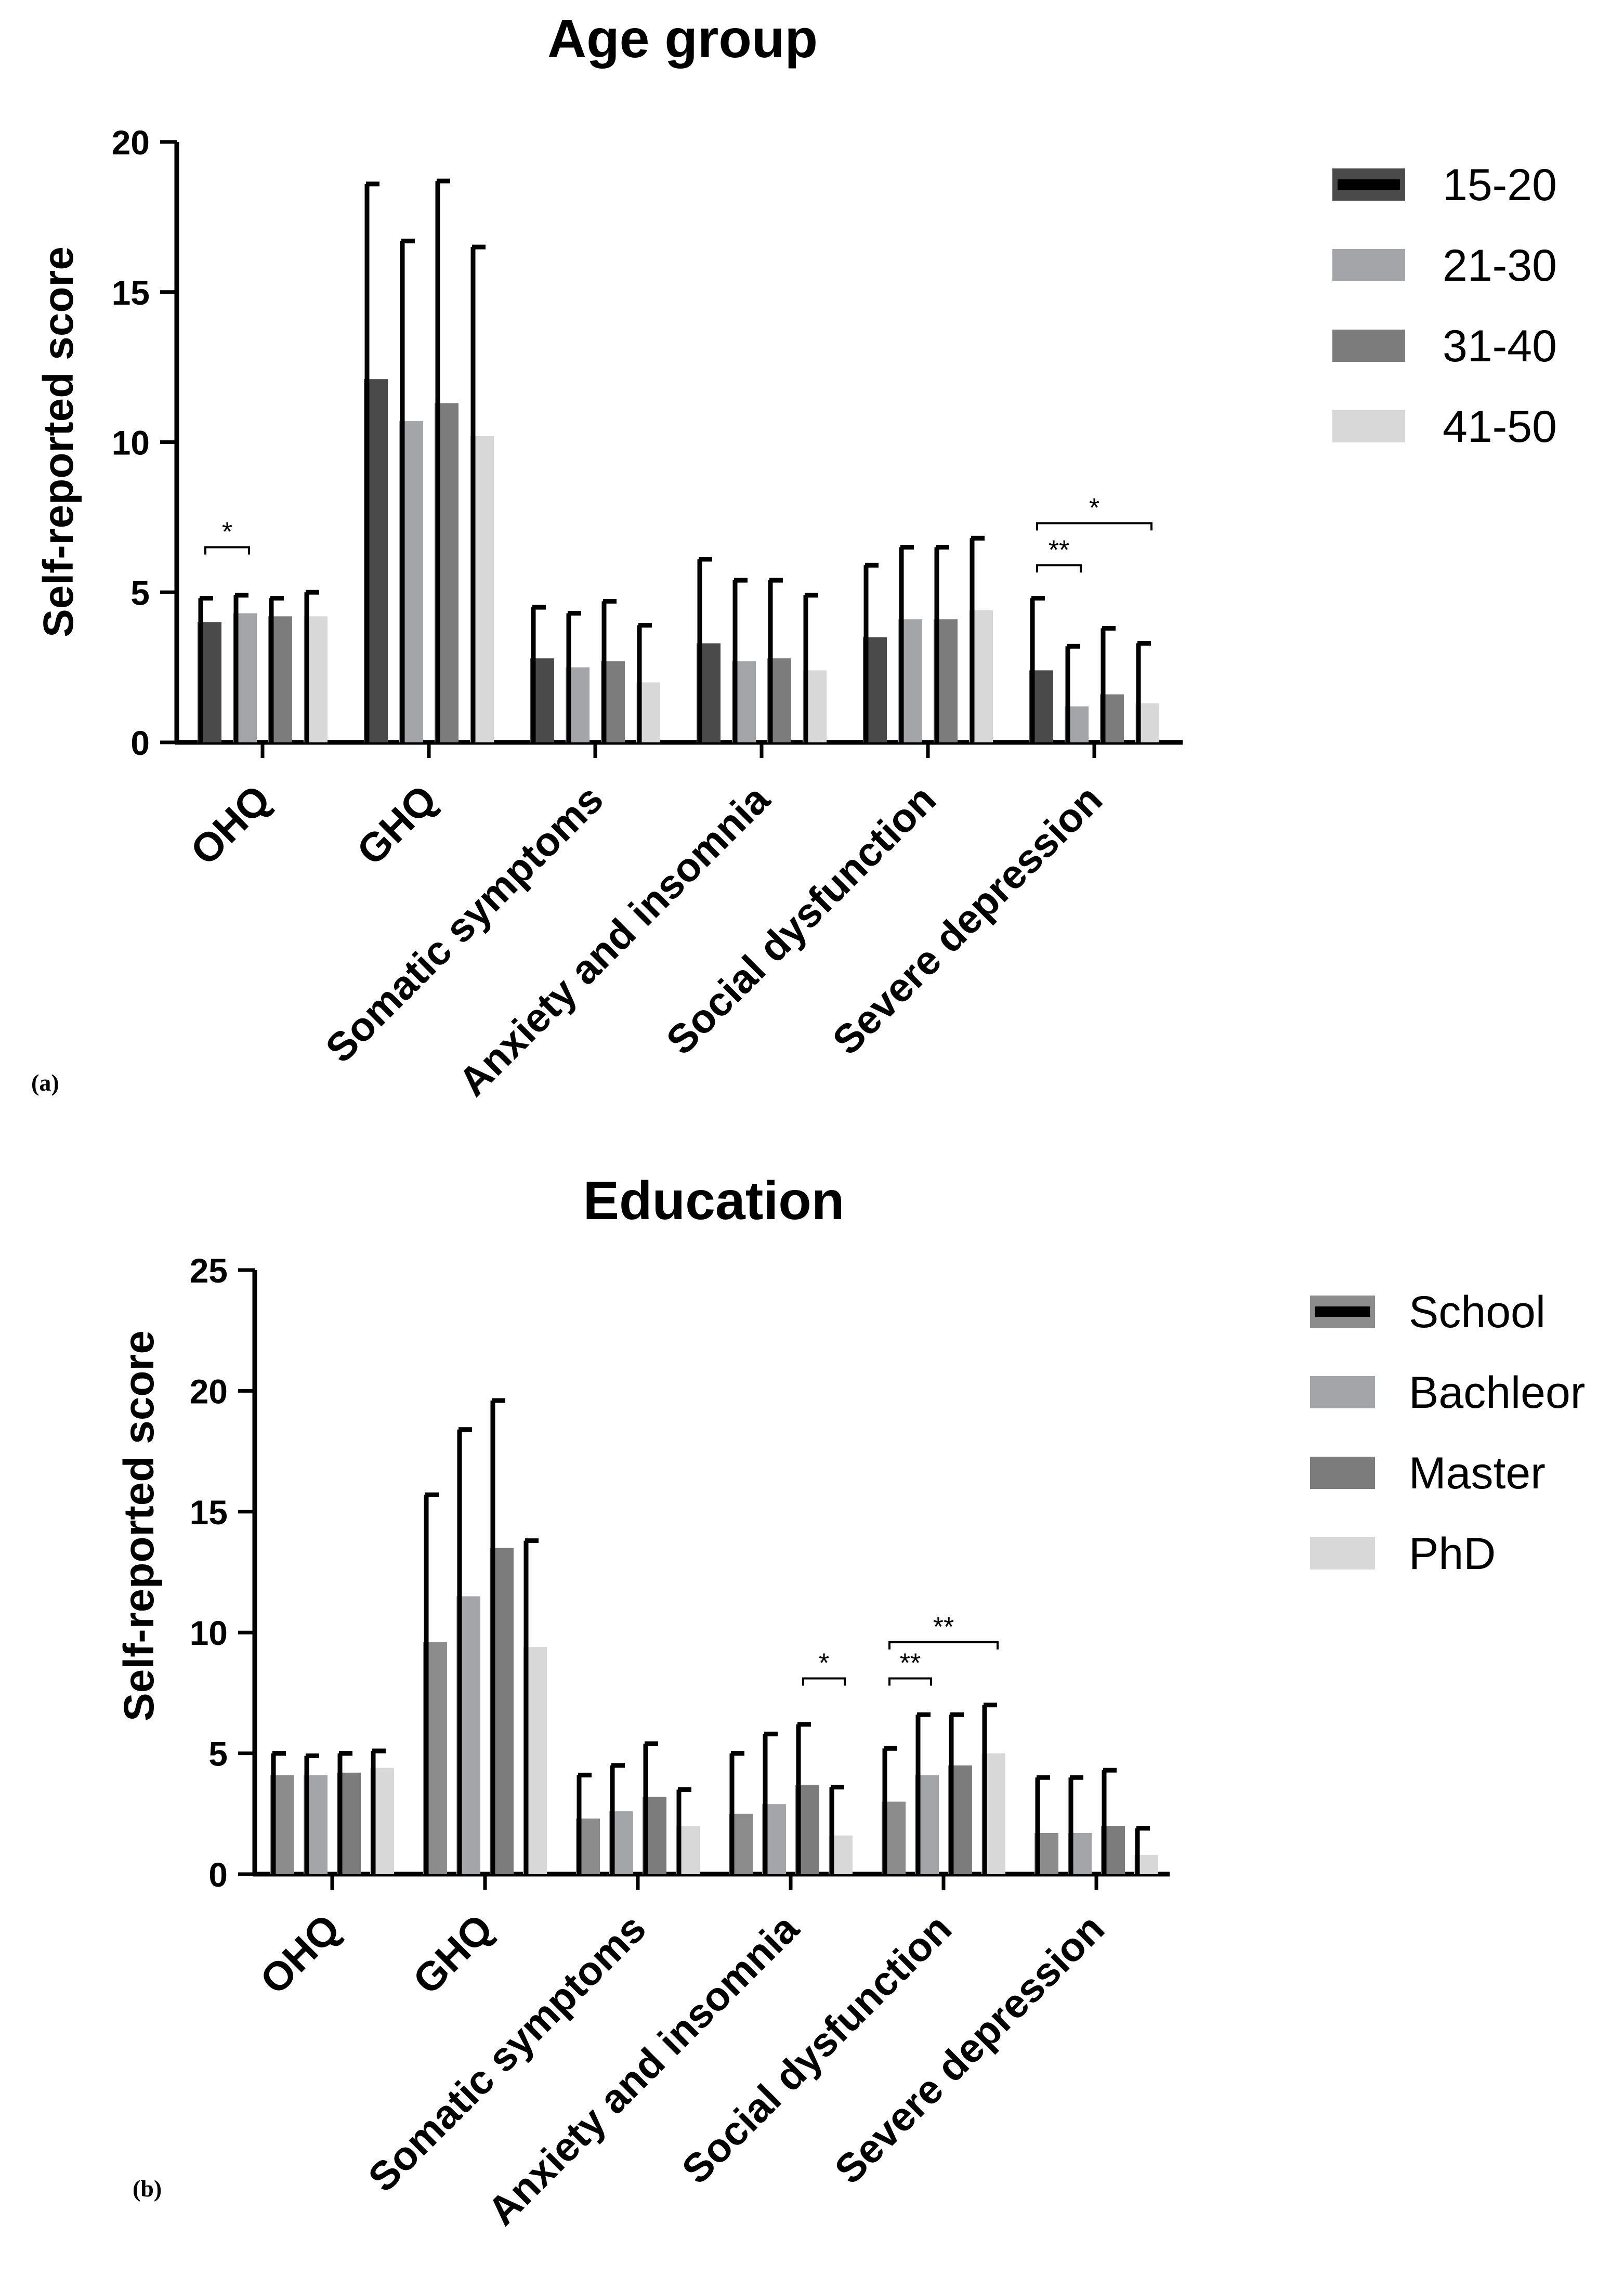 This screenshot has height=2289, width=1624. What do you see at coordinates (1500, 185) in the screenshot?
I see `legend-label: 15-20` at bounding box center [1500, 185].